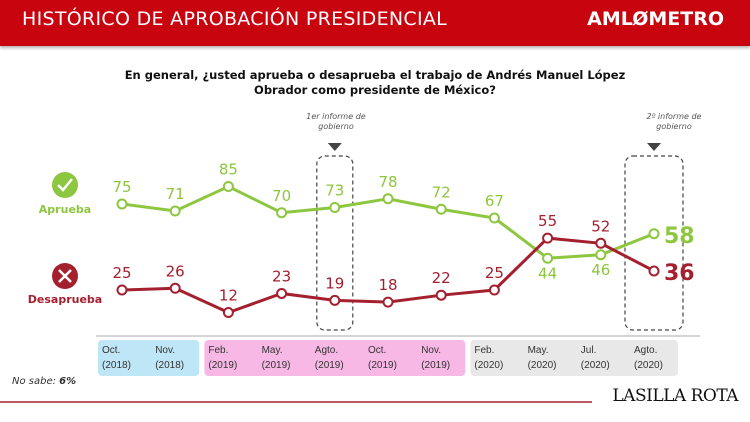 The height and width of the screenshot is (422, 750). I want to click on data-label: 52, so click(600, 226).